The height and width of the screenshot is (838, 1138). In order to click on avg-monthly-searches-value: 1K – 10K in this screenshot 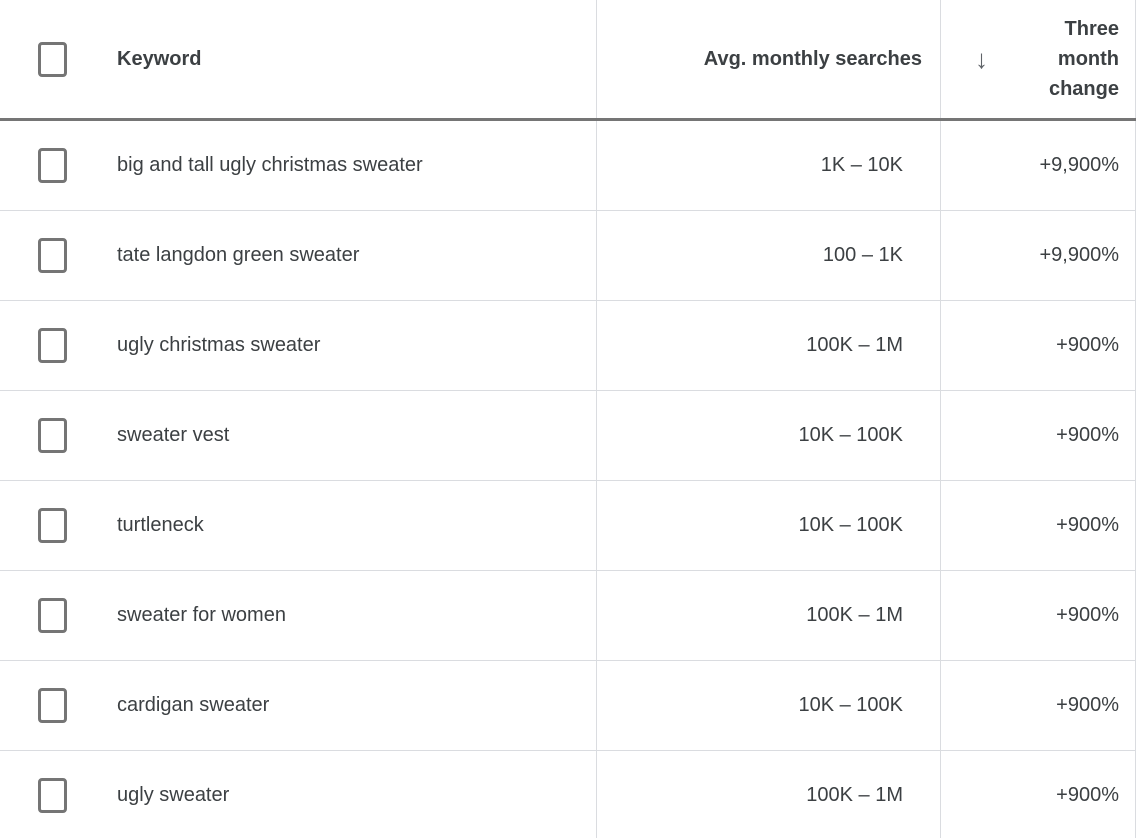, I will do `click(769, 165)`.